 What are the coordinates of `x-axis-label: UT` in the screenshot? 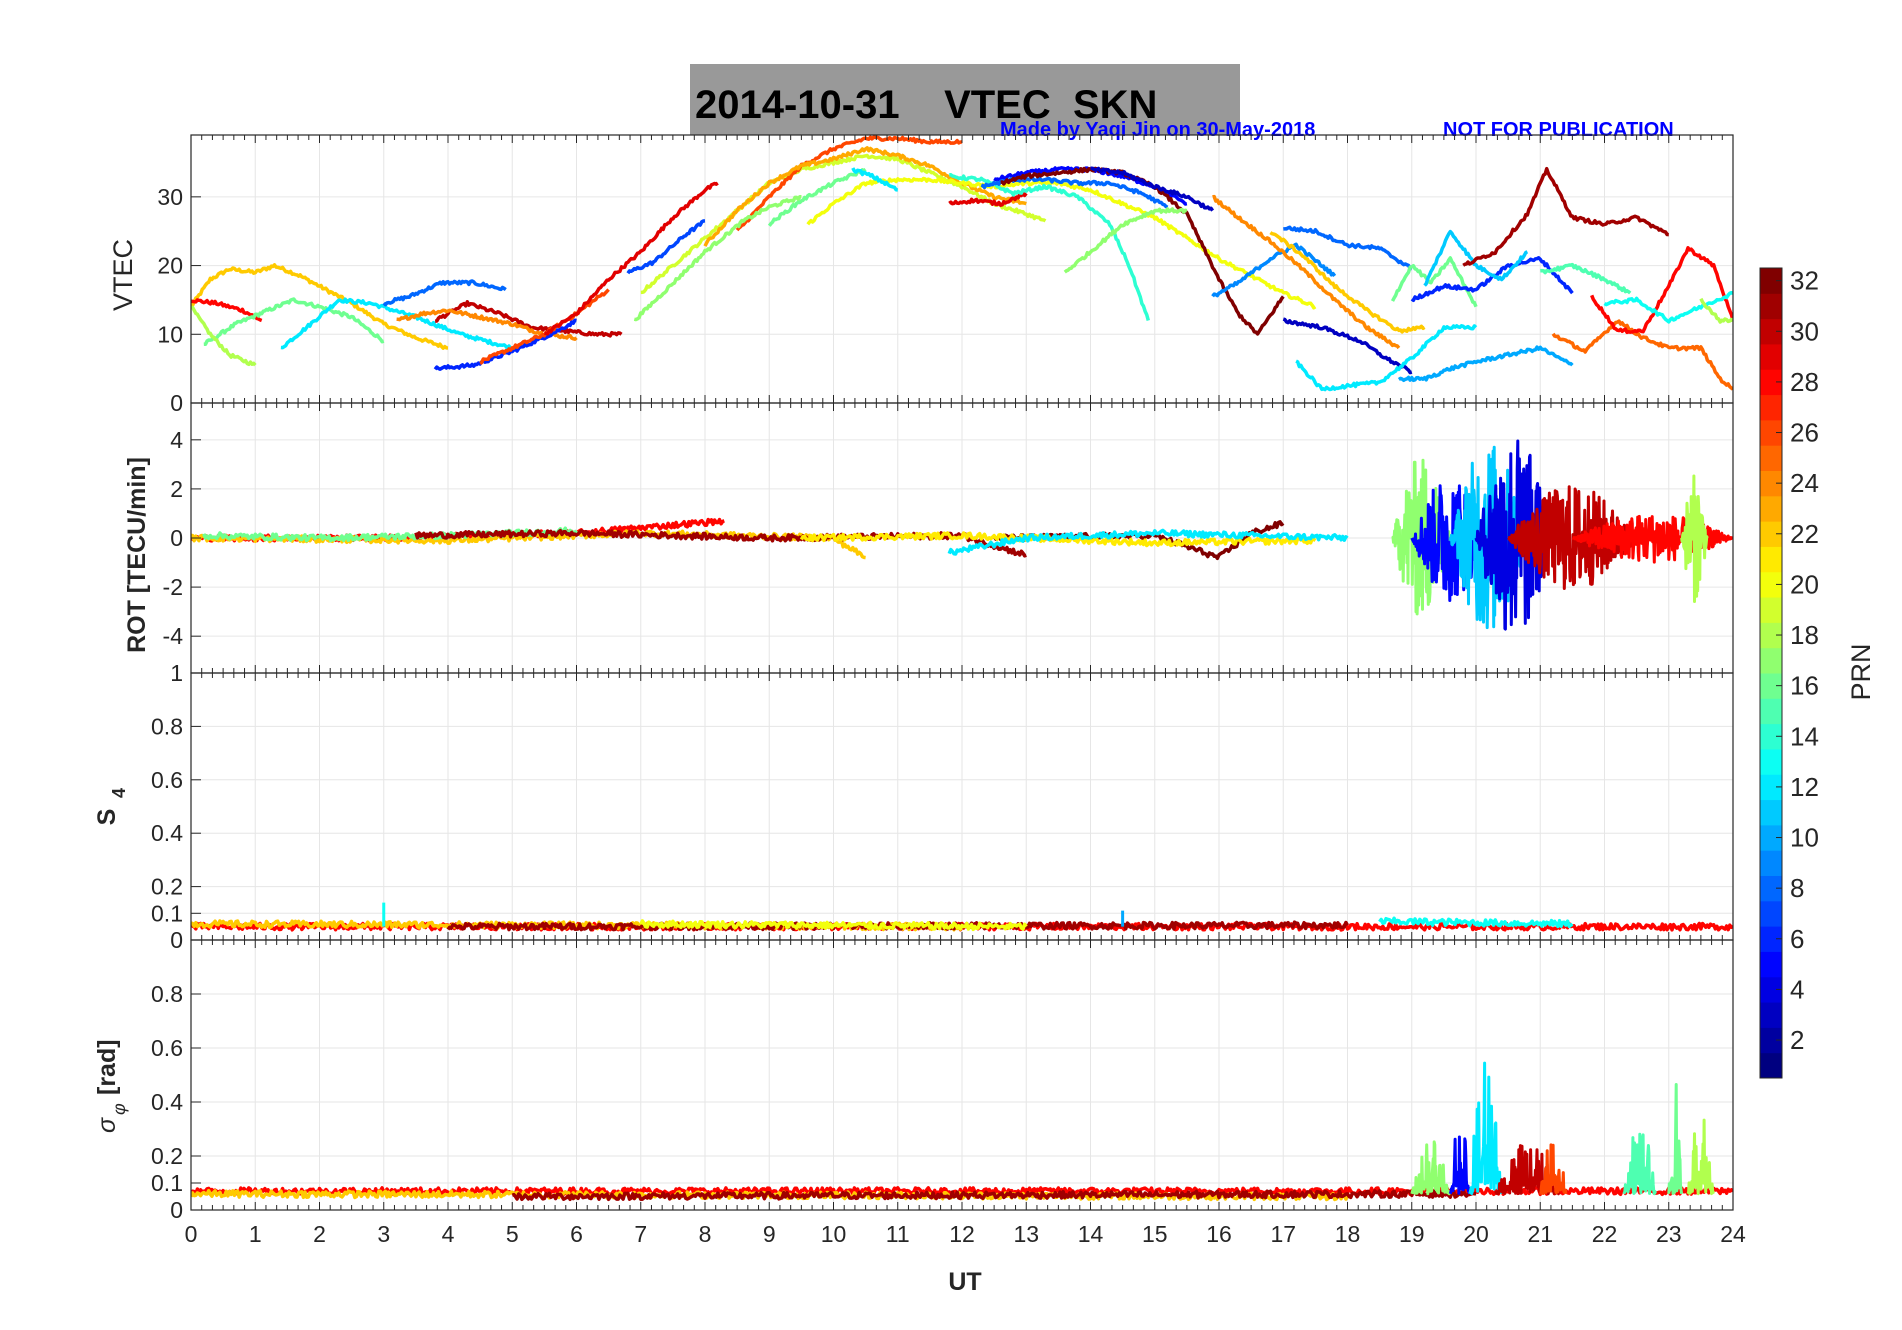 It's located at (964, 1282).